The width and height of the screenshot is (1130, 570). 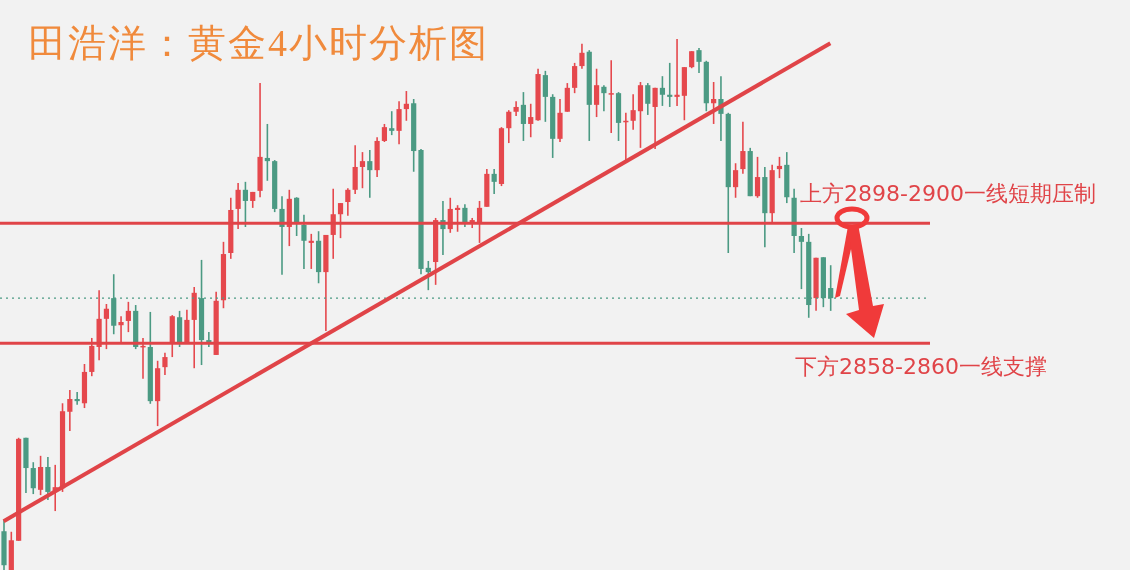 I want to click on ref-line-label: 下方2858-2860一线支撑, so click(x=921, y=367).